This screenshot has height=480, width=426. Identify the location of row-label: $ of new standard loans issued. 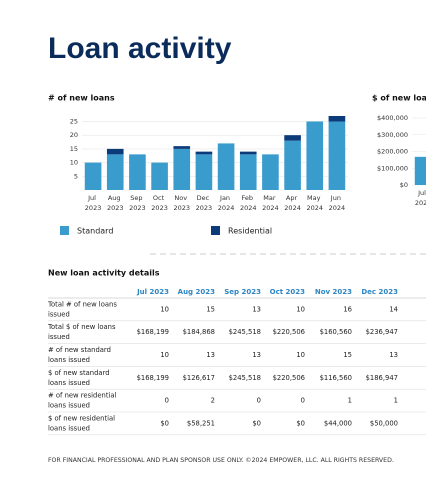
(80, 378).